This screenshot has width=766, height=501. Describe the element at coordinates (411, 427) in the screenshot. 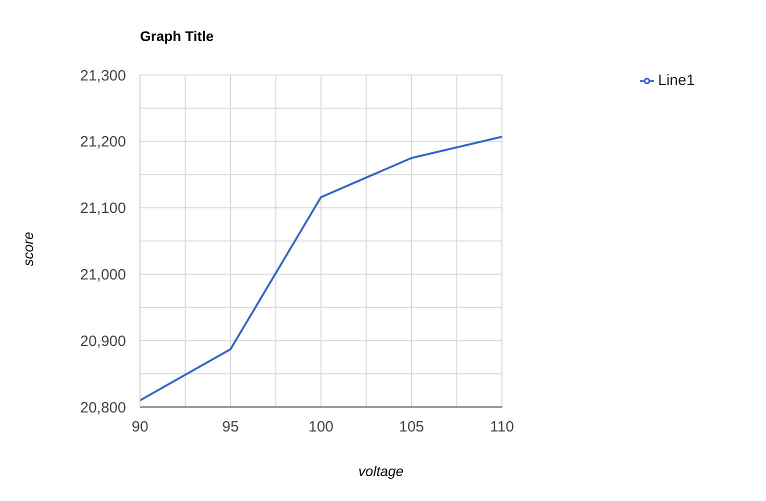

I see `x-tick-label: 105` at that location.